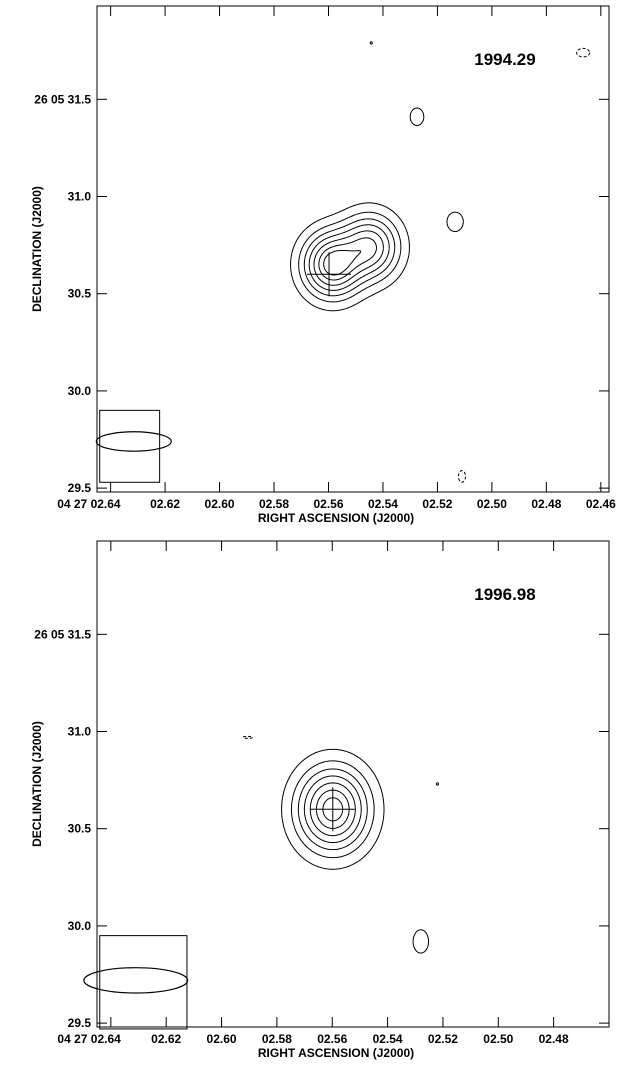 This screenshot has width=620, height=1078. What do you see at coordinates (504, 594) in the screenshot?
I see `epoch-label: 1996.98` at bounding box center [504, 594].